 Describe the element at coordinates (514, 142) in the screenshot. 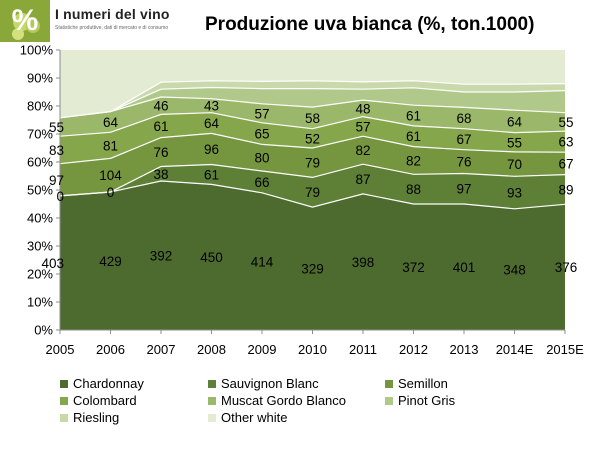

I see `data-label-colombard: 55` at that location.